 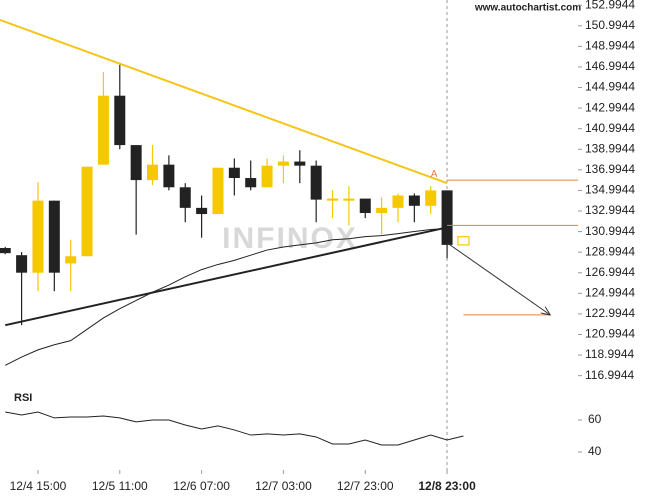 What do you see at coordinates (610, 5) in the screenshot?
I see `y-tick-label: 152.9944` at bounding box center [610, 5].